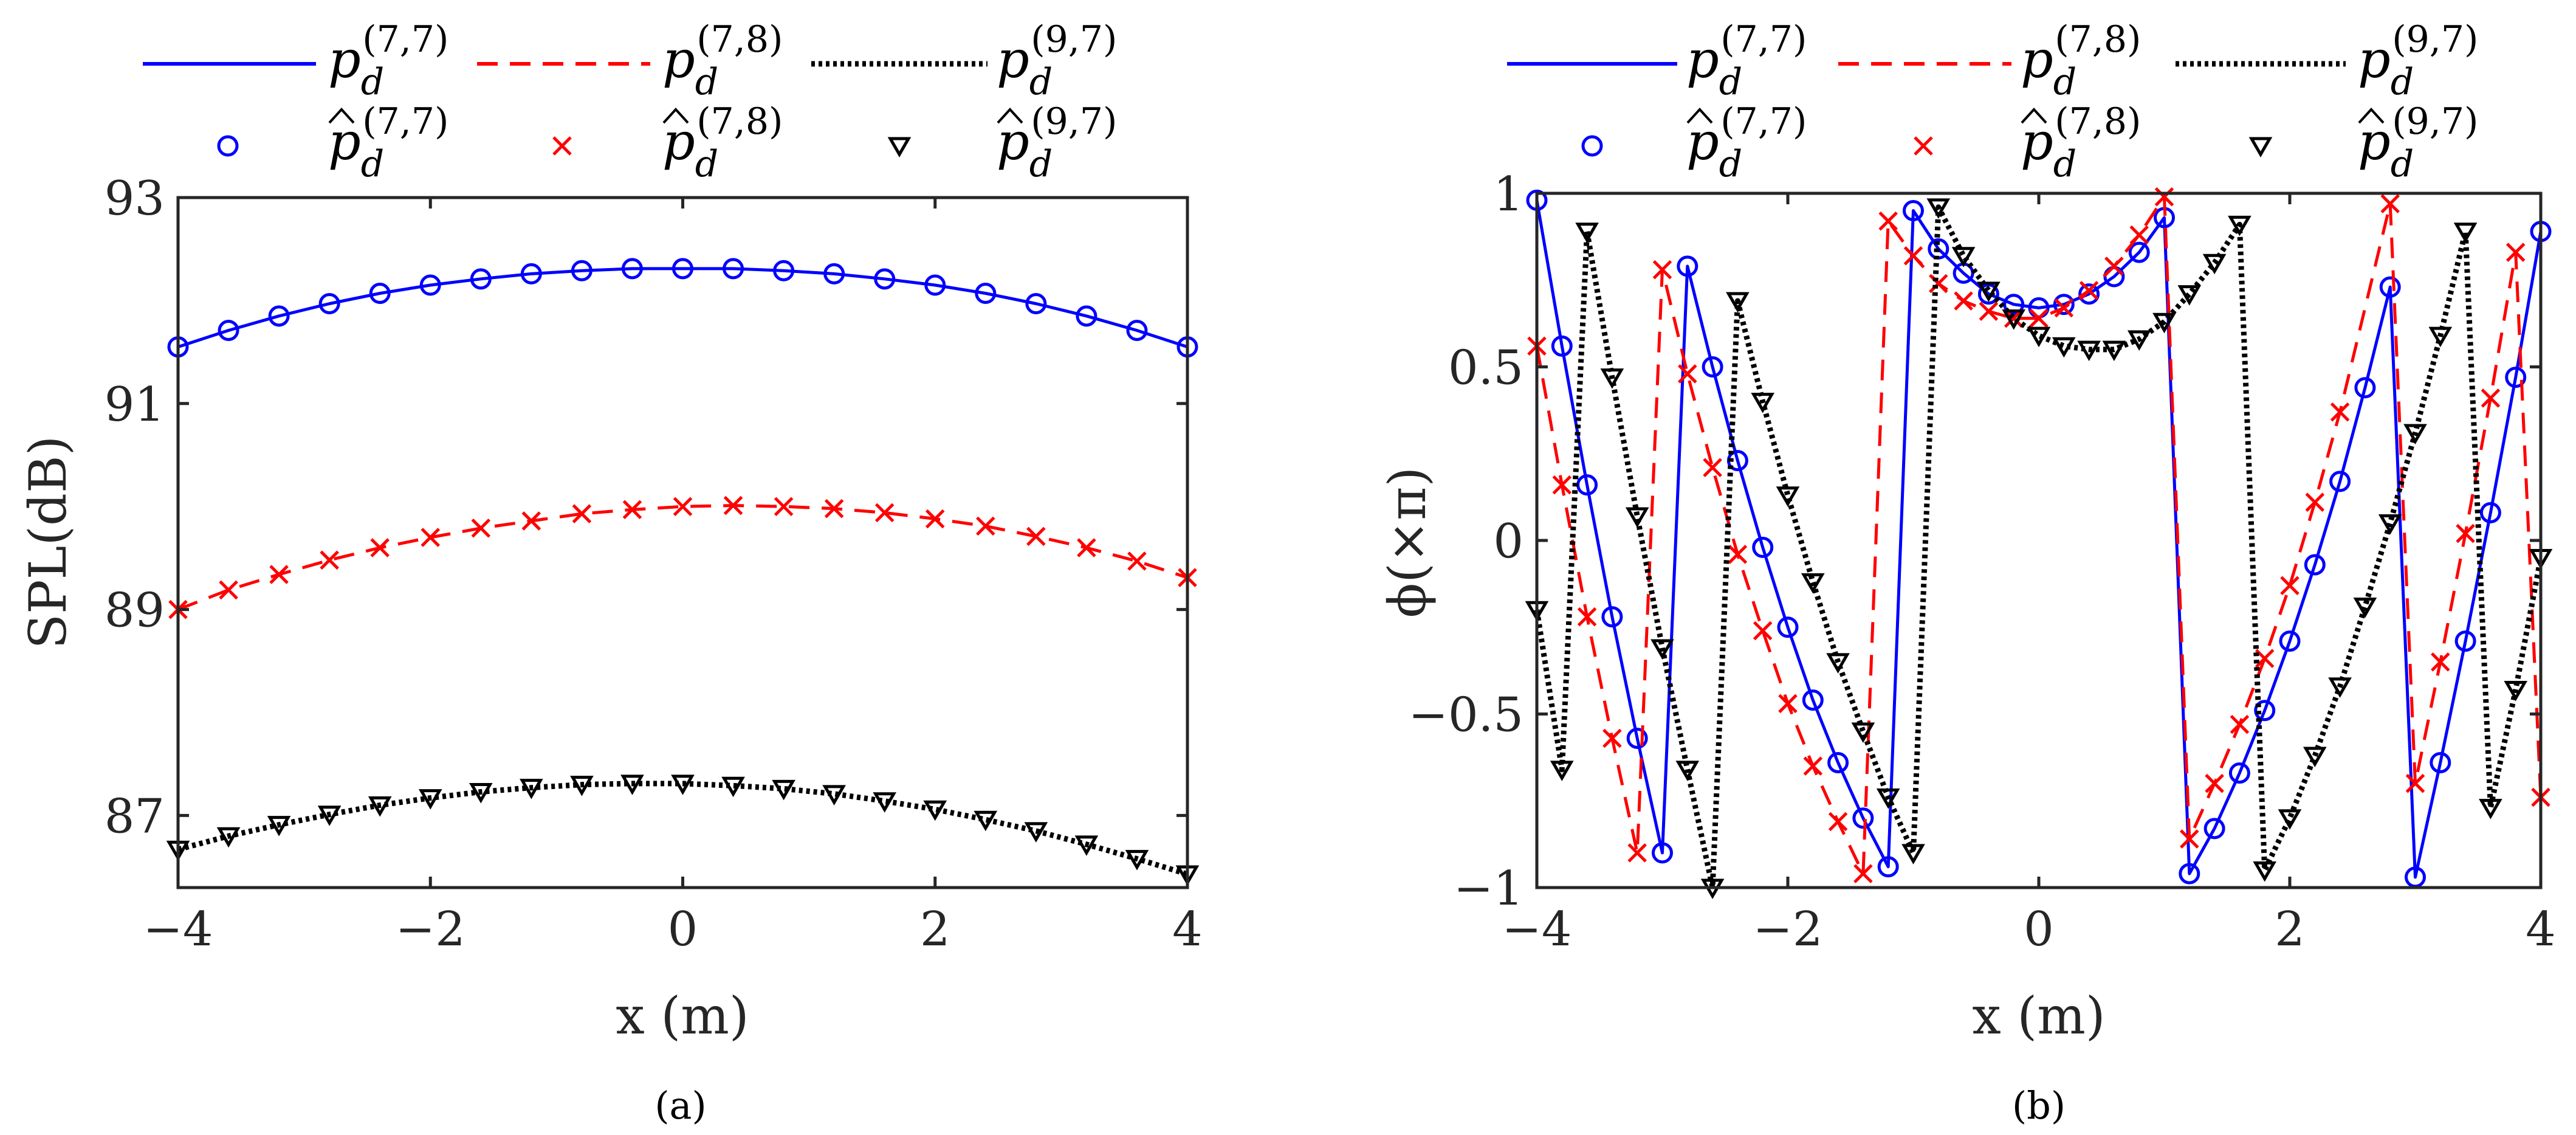 The height and width of the screenshot is (1135, 2576). What do you see at coordinates (1746, 60) in the screenshot?
I see `legend-b-label-pd77: pd(7,7)` at bounding box center [1746, 60].